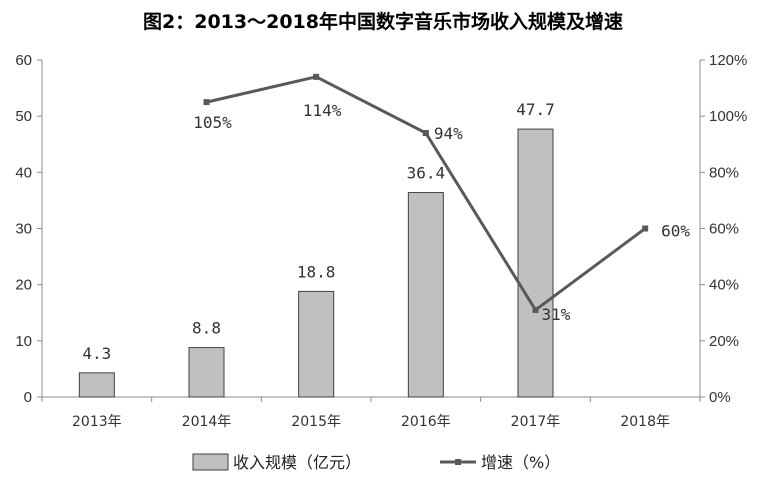 This screenshot has height=486, width=766. I want to click on x-tick-label: 2014年, so click(207, 422).